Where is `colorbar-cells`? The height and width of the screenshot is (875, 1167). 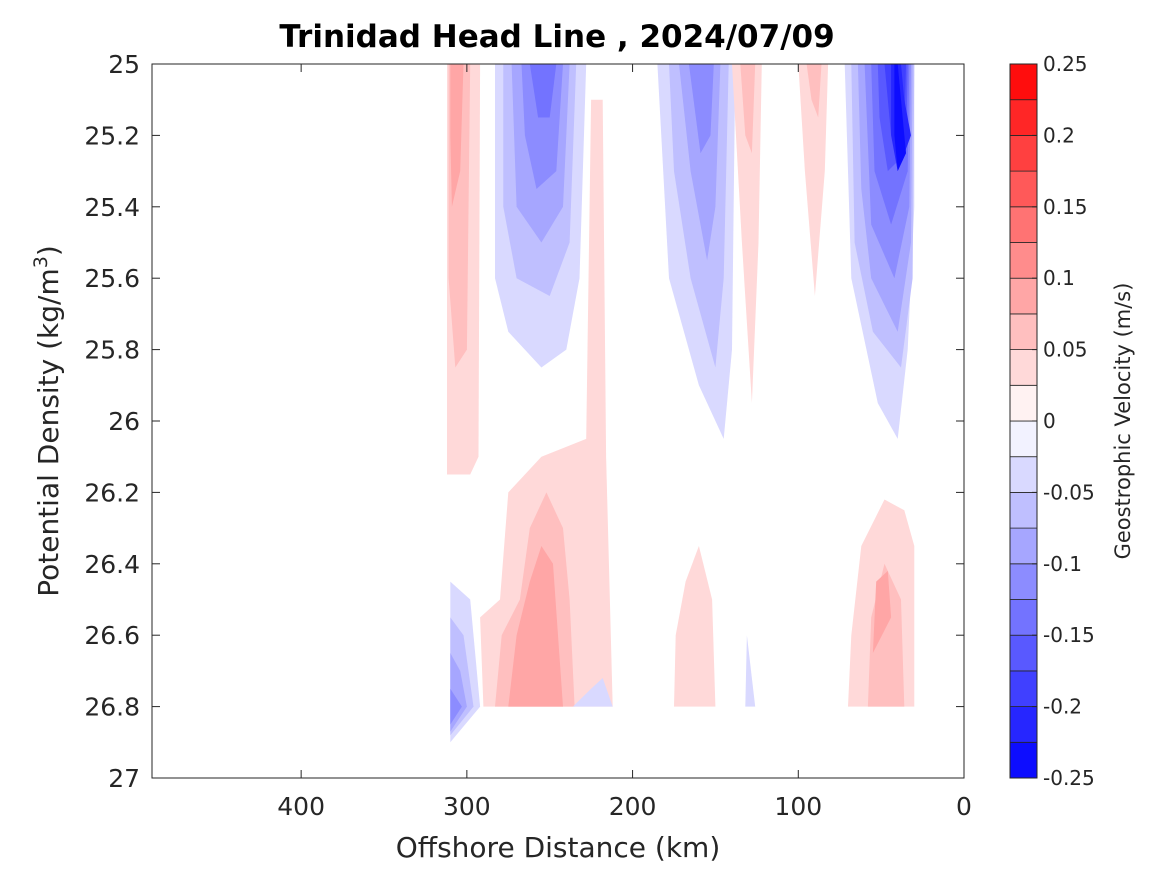
colorbar-cells is located at coordinates (1023, 421).